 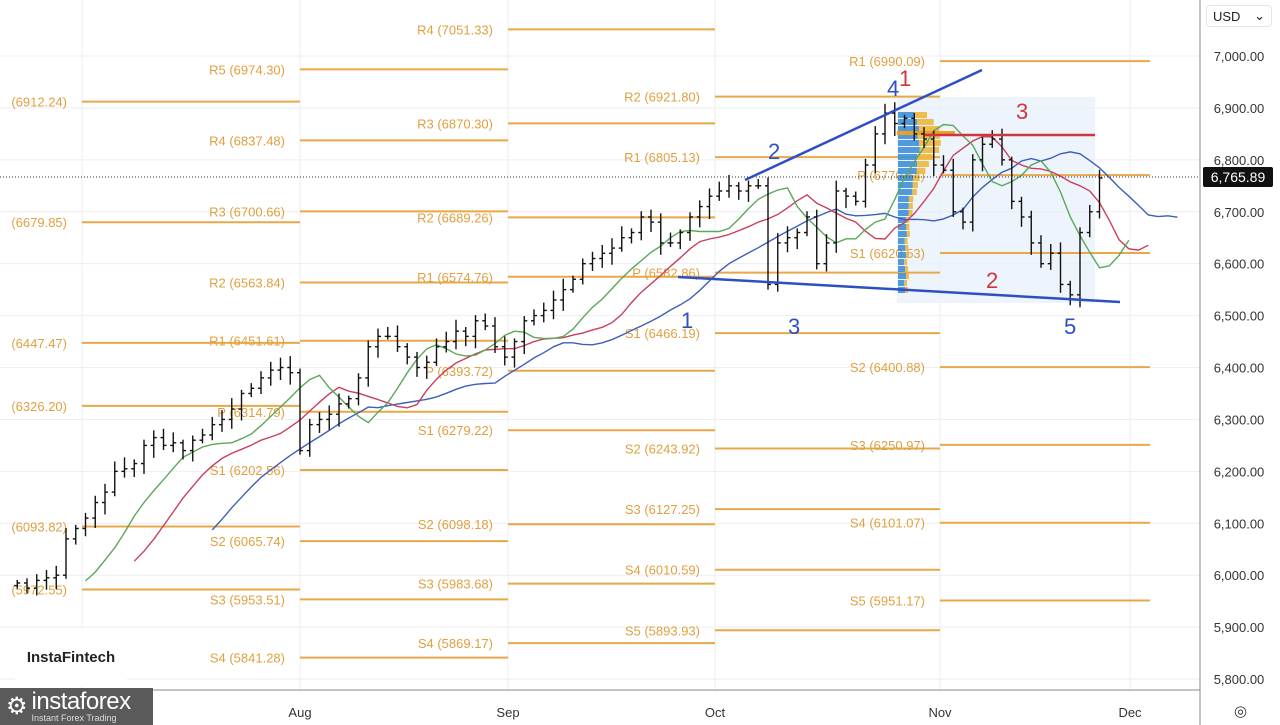 I want to click on pivot-label: S2 (6400.88), so click(x=887, y=367).